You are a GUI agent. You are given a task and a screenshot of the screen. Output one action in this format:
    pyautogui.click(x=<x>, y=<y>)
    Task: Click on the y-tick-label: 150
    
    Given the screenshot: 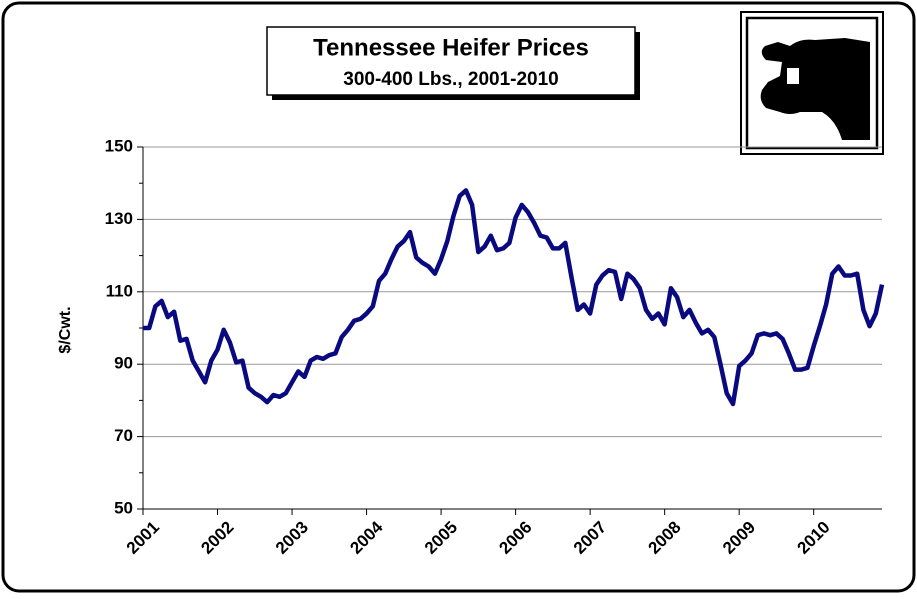 What is the action you would take?
    pyautogui.click(x=119, y=145)
    